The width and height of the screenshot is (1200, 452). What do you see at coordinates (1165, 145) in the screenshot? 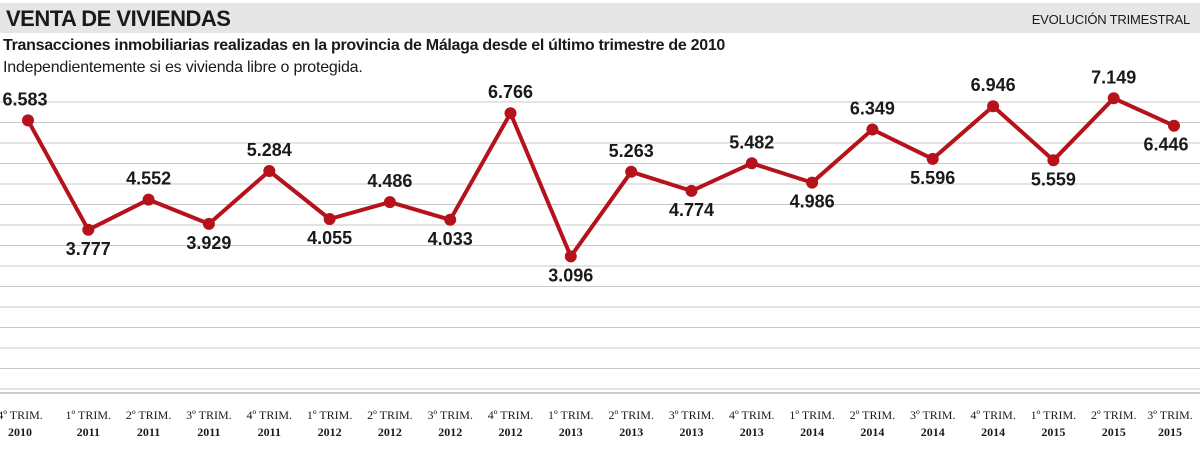
I see `value-label: 6.446` at bounding box center [1165, 145].